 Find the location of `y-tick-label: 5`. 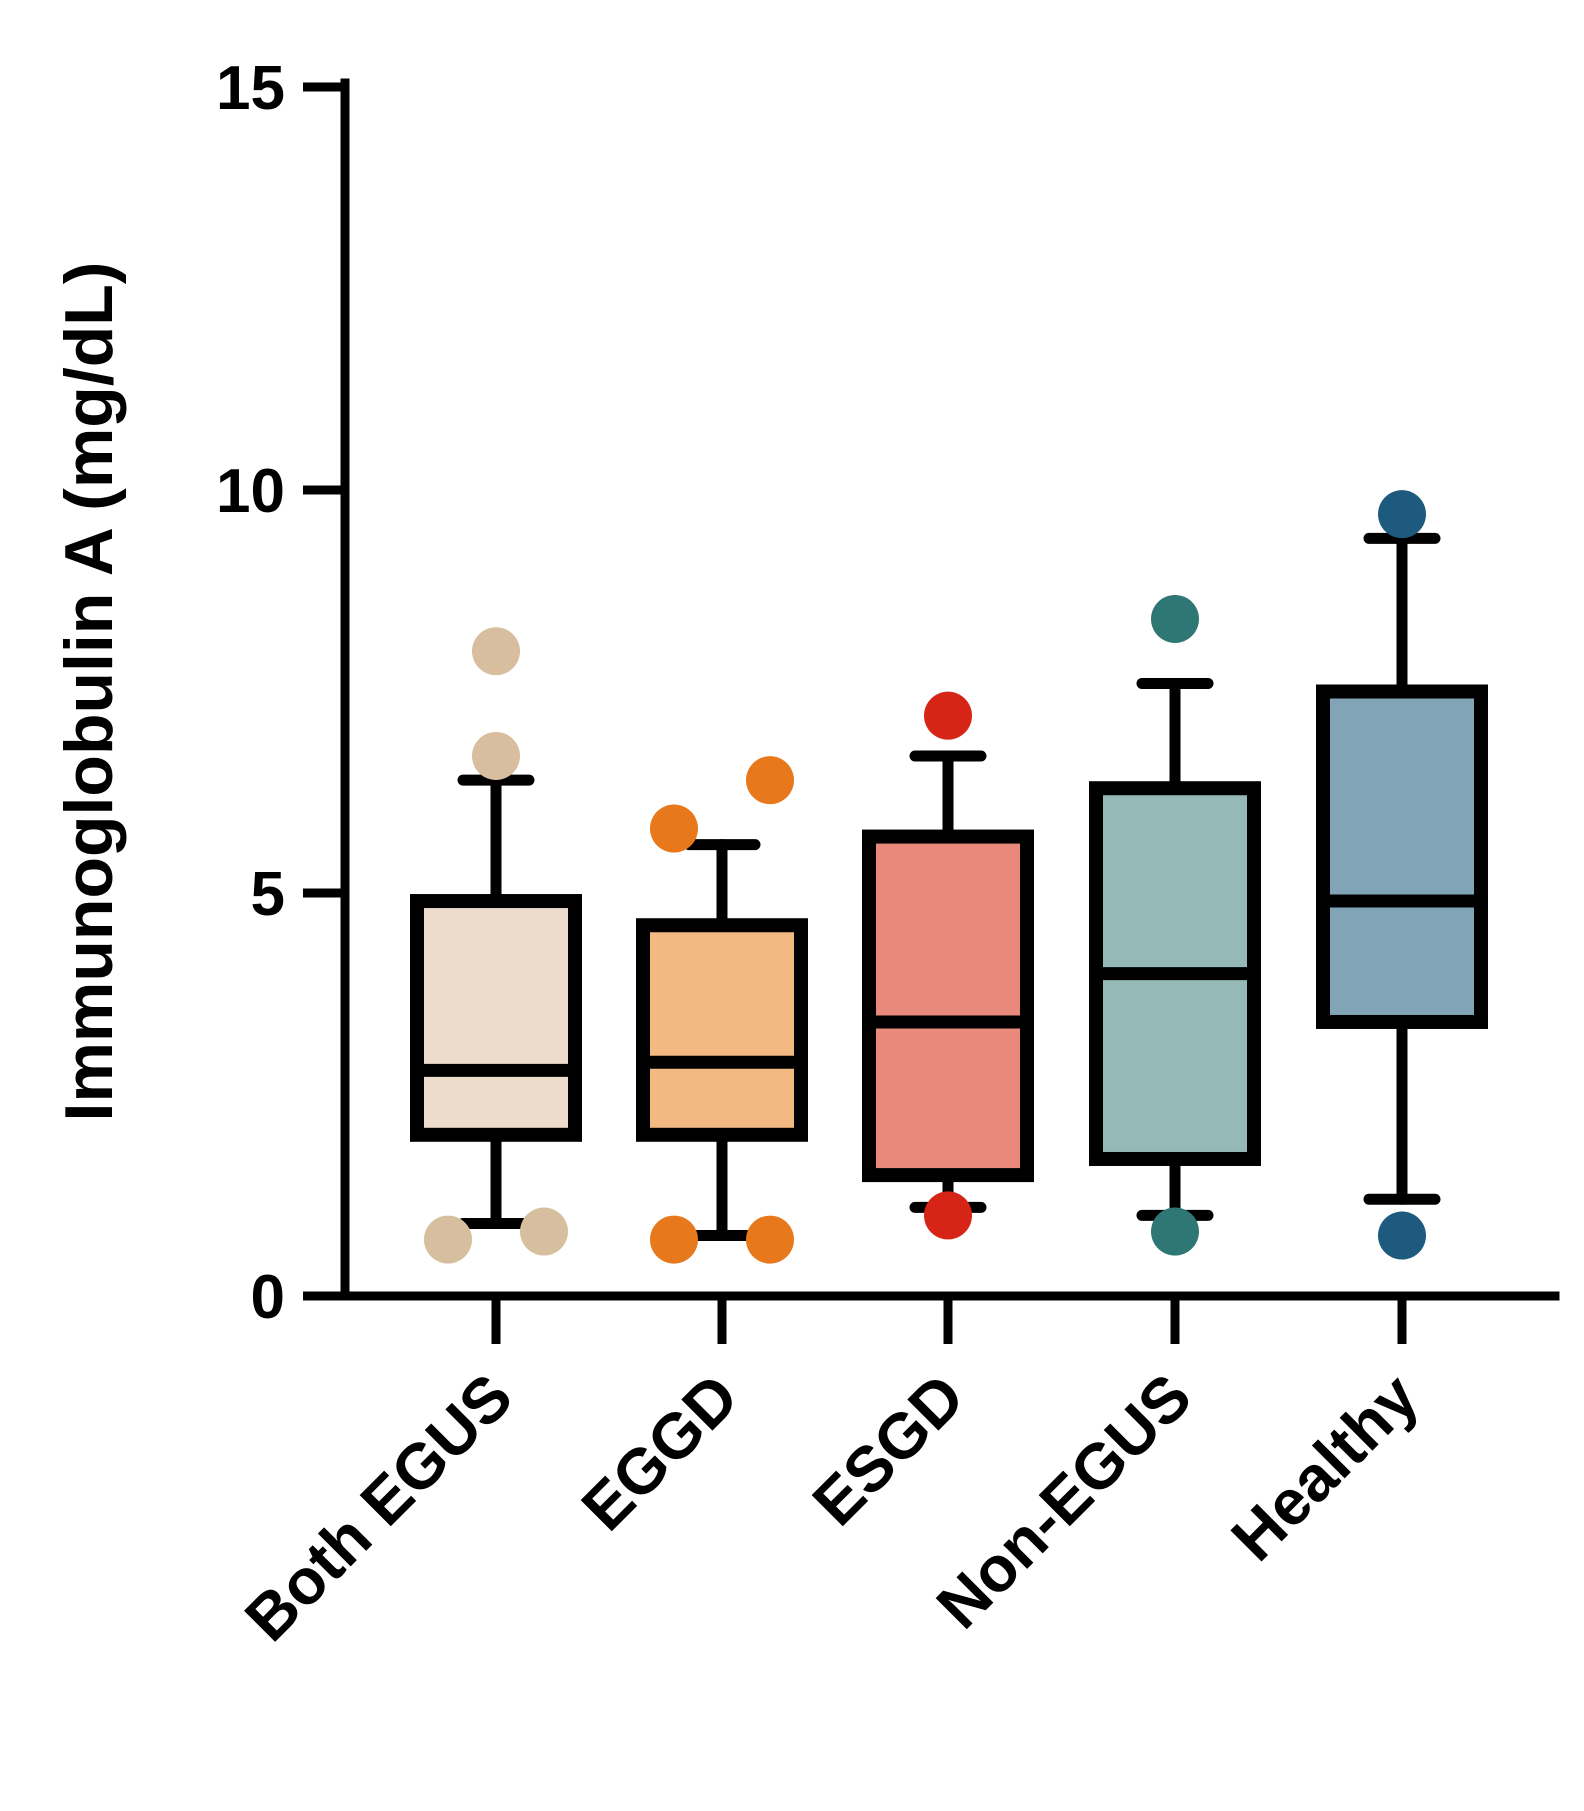

y-tick-label: 5 is located at coordinates (268, 894).